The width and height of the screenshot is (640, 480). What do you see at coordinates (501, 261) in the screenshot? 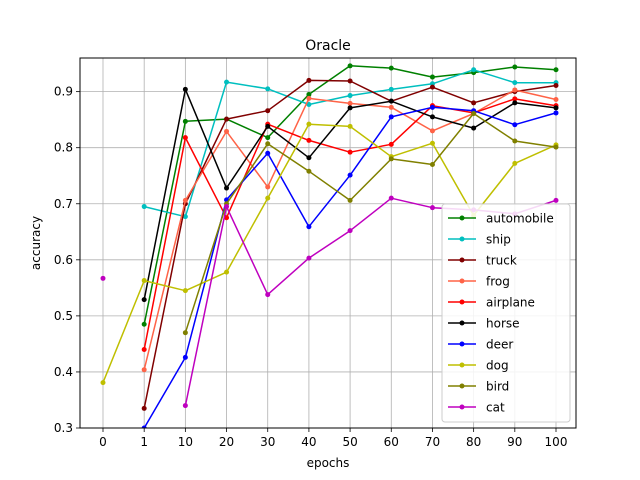
I see `legend-label: truck` at bounding box center [501, 261].